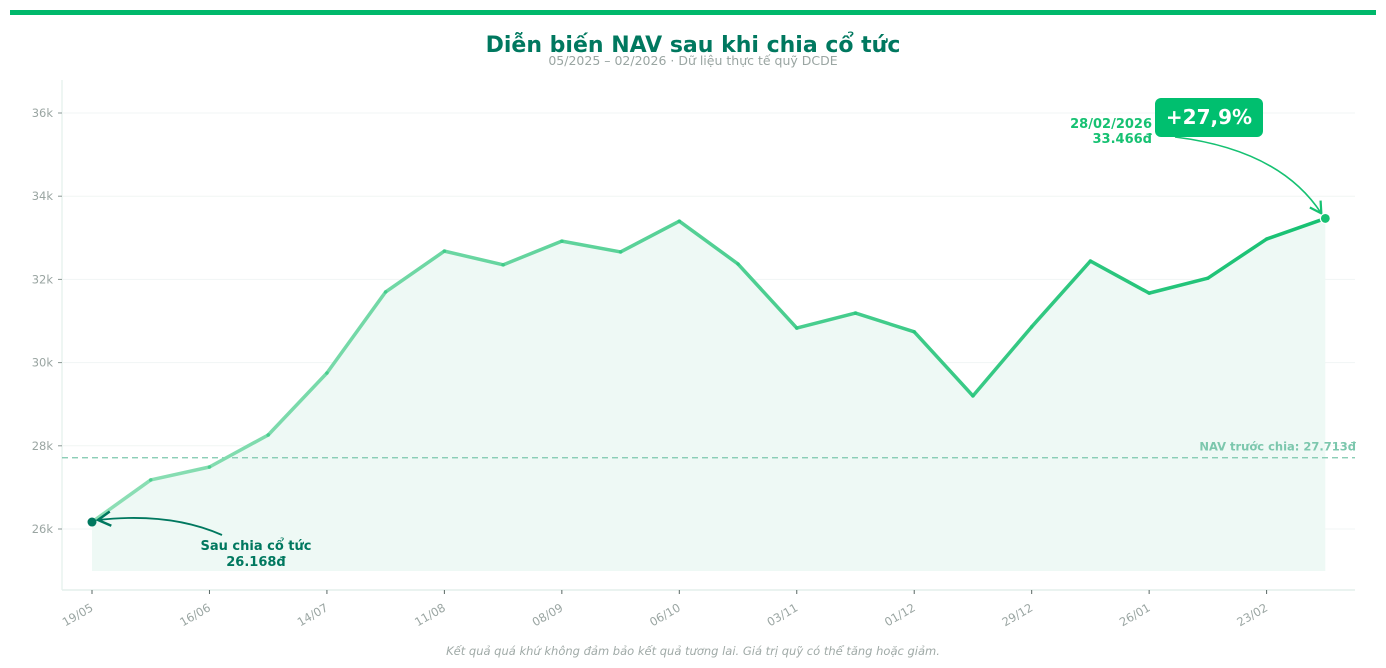 The width and height of the screenshot is (1386, 668). I want to click on chart-title: Diễn biến NAV sau khi chia cổ tức, so click(693, 45).